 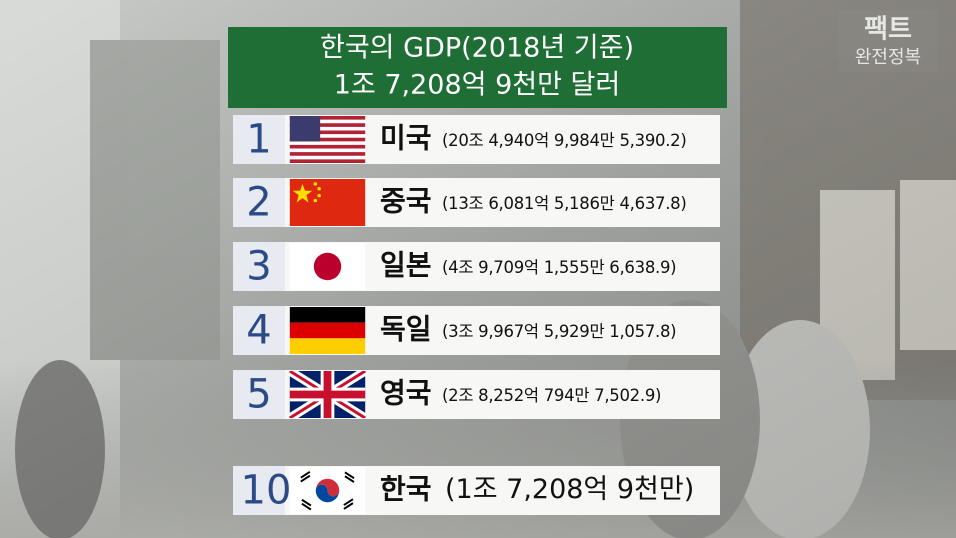 What do you see at coordinates (406, 329) in the screenshot?
I see `country-name: 독일` at bounding box center [406, 329].